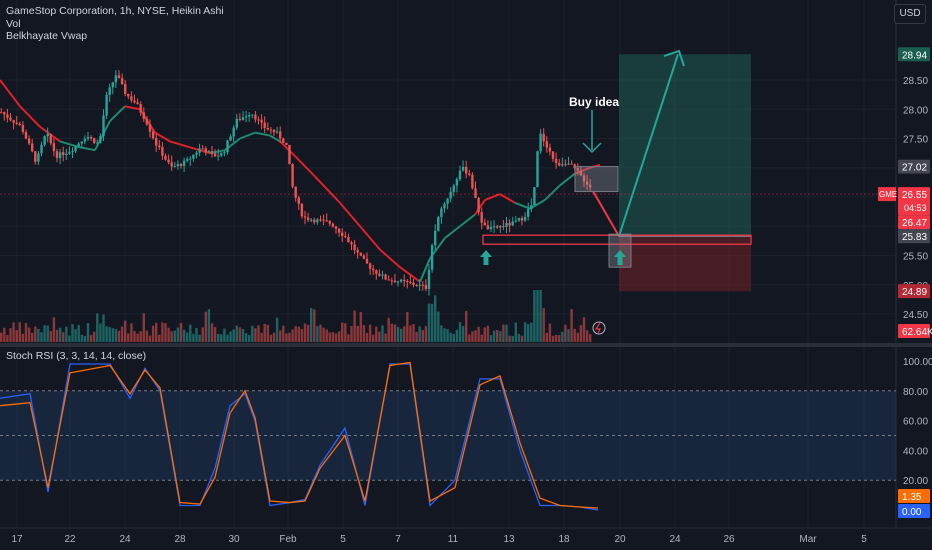 The height and width of the screenshot is (550, 932). I want to click on prev-price-label-bg, so click(914, 222).